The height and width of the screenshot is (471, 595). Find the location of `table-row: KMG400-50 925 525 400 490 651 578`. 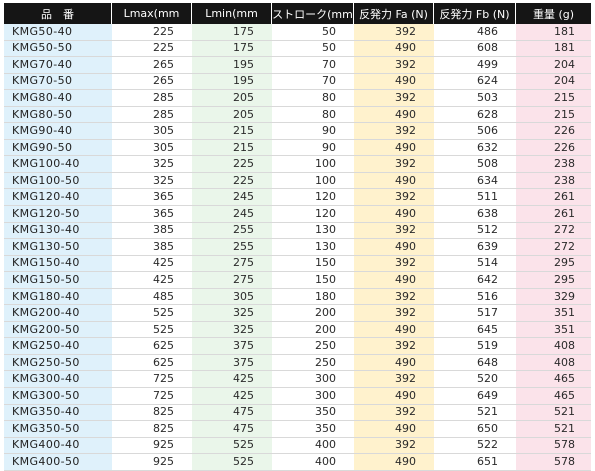

table-row: KMG400-50 925 525 400 490 651 578 is located at coordinates (297, 462).